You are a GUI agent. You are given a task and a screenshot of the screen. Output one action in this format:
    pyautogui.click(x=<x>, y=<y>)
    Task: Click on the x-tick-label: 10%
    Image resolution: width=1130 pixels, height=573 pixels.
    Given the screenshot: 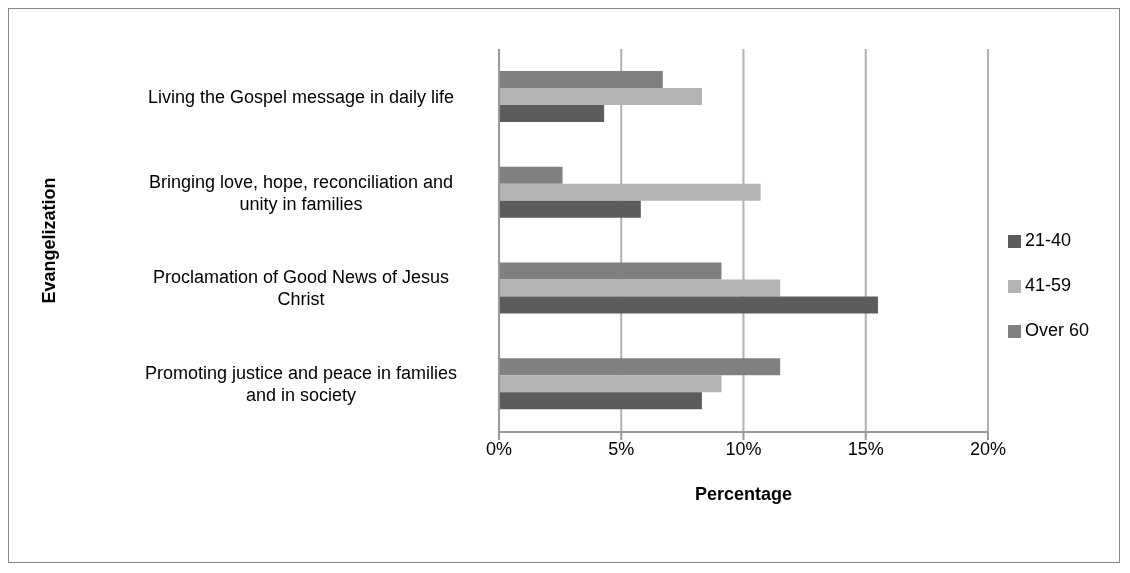 What is the action you would take?
    pyautogui.click(x=743, y=448)
    